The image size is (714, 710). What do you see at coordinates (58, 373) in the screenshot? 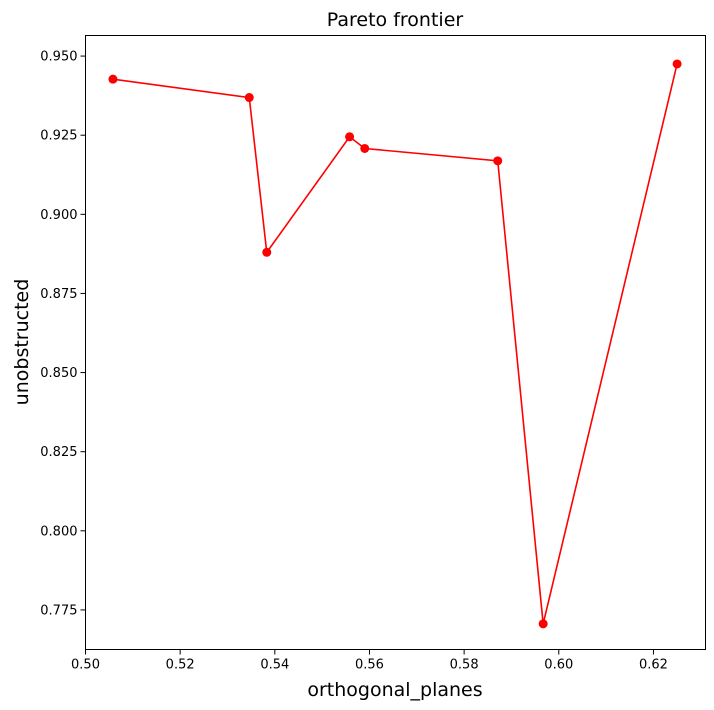
I see `y-tick-label: 0.850` at bounding box center [58, 373].